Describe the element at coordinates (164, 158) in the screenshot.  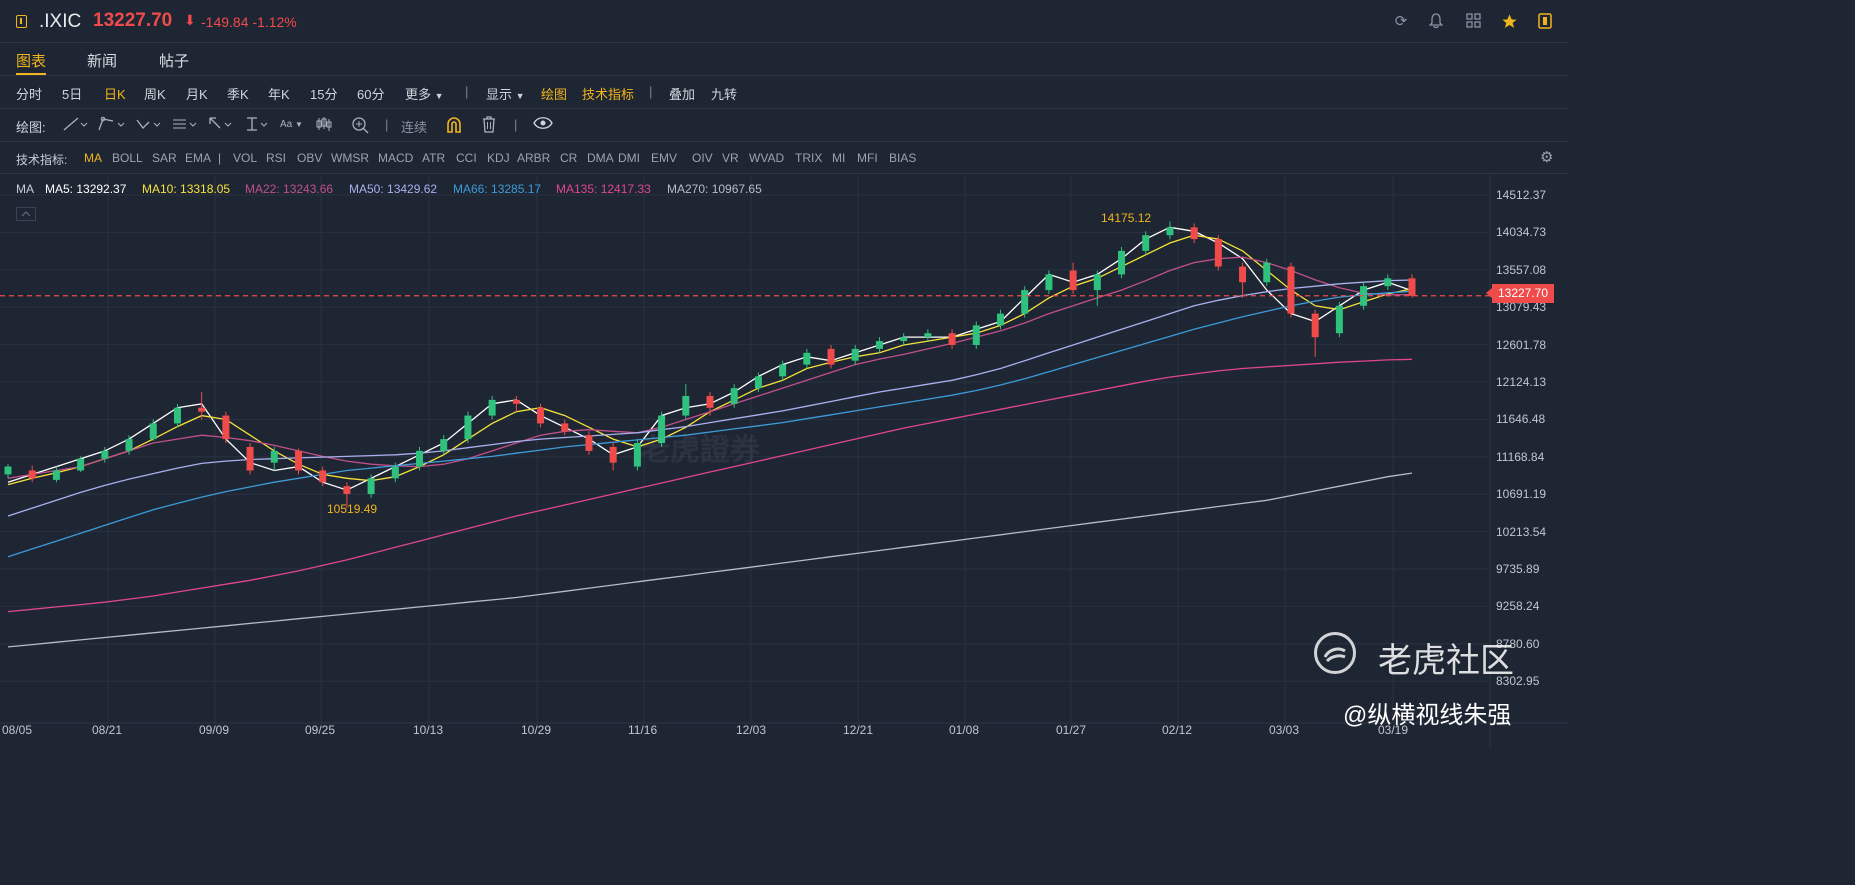
I see `indicator-sar: SAR` at that location.